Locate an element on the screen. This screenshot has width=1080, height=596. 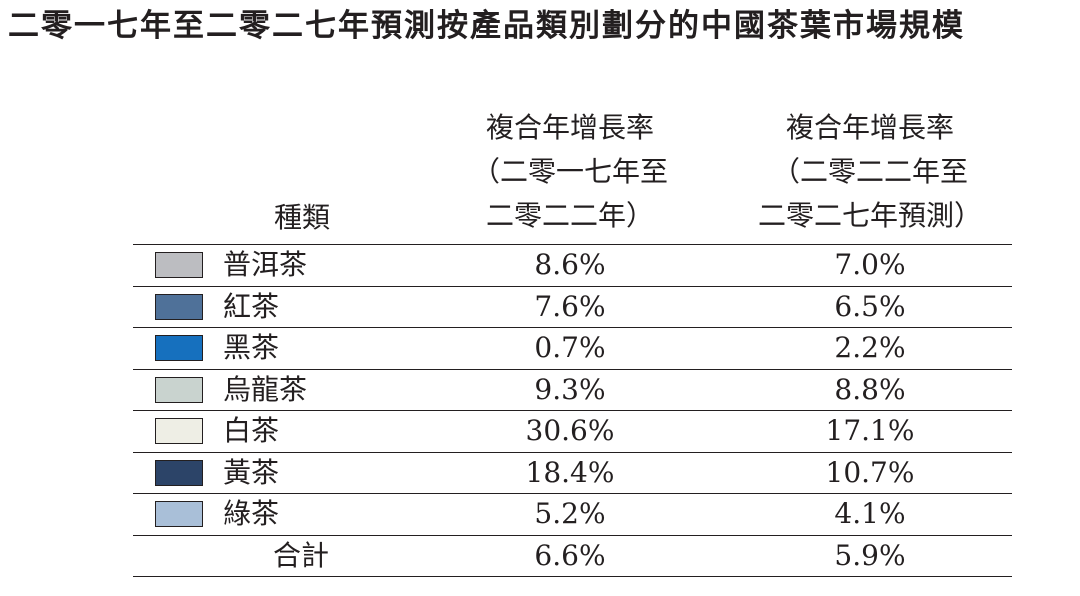
table-row: 白茶 30.6% 17.1% is located at coordinates (572, 430).